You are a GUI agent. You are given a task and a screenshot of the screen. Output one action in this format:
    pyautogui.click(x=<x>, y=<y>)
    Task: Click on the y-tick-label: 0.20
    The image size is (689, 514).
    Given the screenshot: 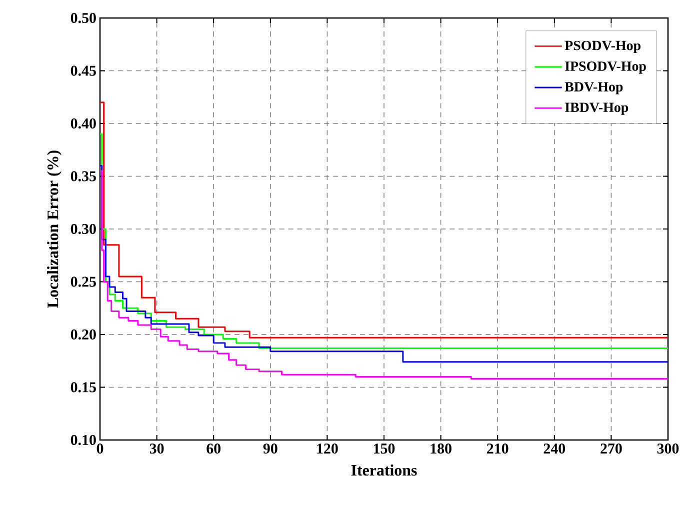 What is the action you would take?
    pyautogui.click(x=83, y=334)
    